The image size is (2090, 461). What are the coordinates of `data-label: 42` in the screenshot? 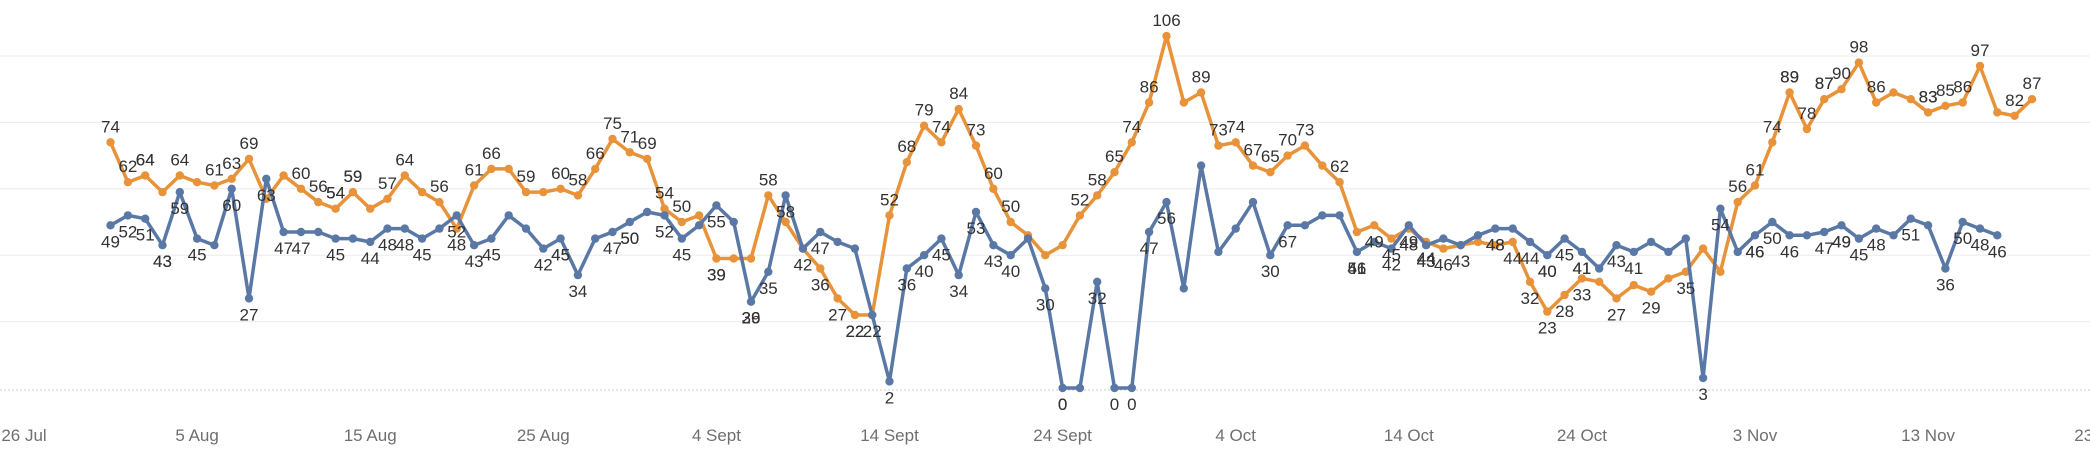 It's located at (802, 265).